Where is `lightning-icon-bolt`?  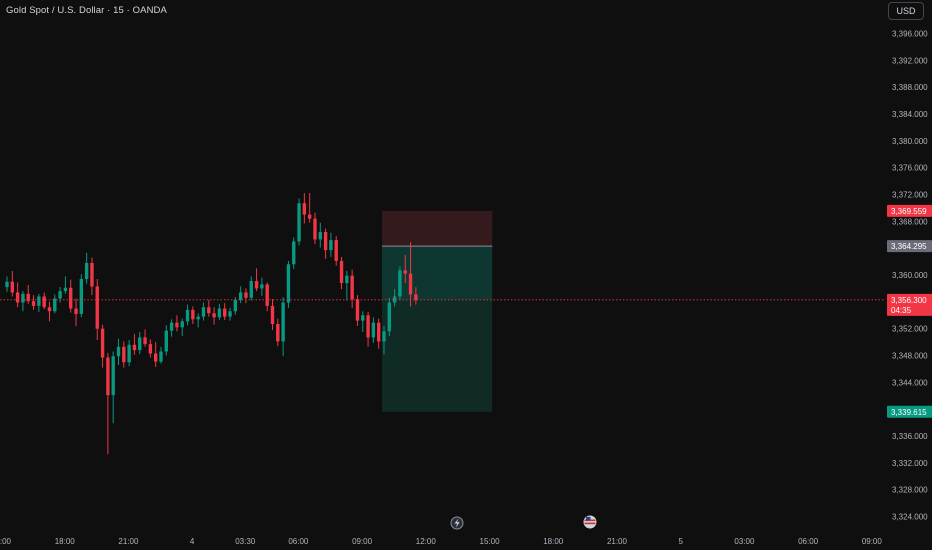
lightning-icon-bolt is located at coordinates (457, 523).